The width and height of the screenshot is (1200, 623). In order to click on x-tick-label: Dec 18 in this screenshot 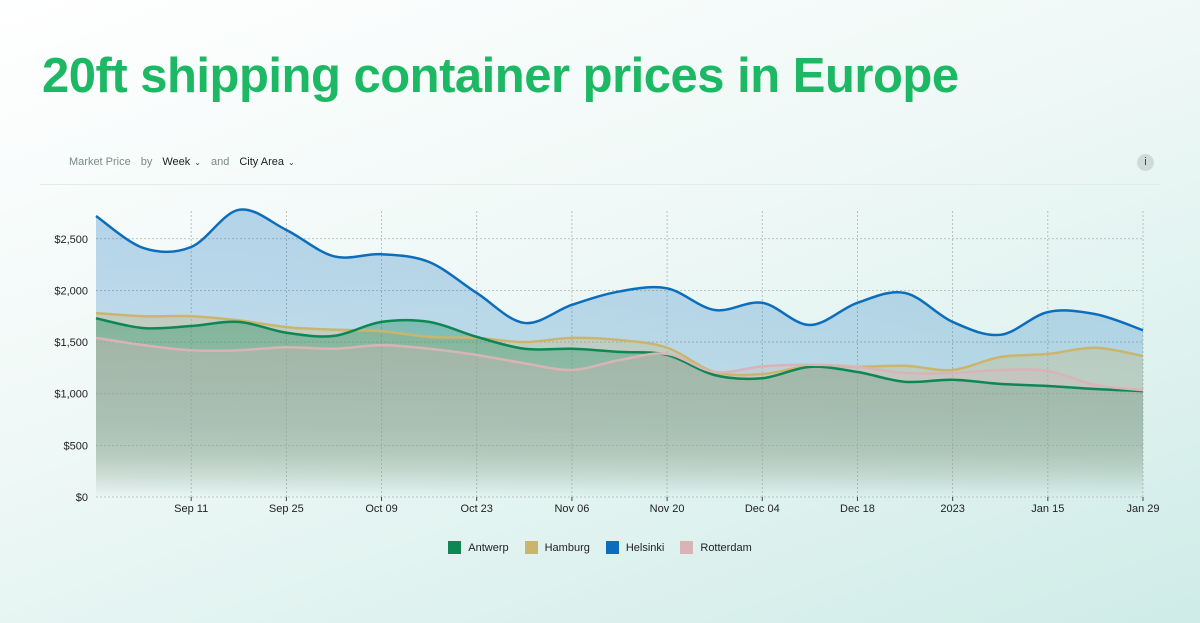, I will do `click(857, 509)`.